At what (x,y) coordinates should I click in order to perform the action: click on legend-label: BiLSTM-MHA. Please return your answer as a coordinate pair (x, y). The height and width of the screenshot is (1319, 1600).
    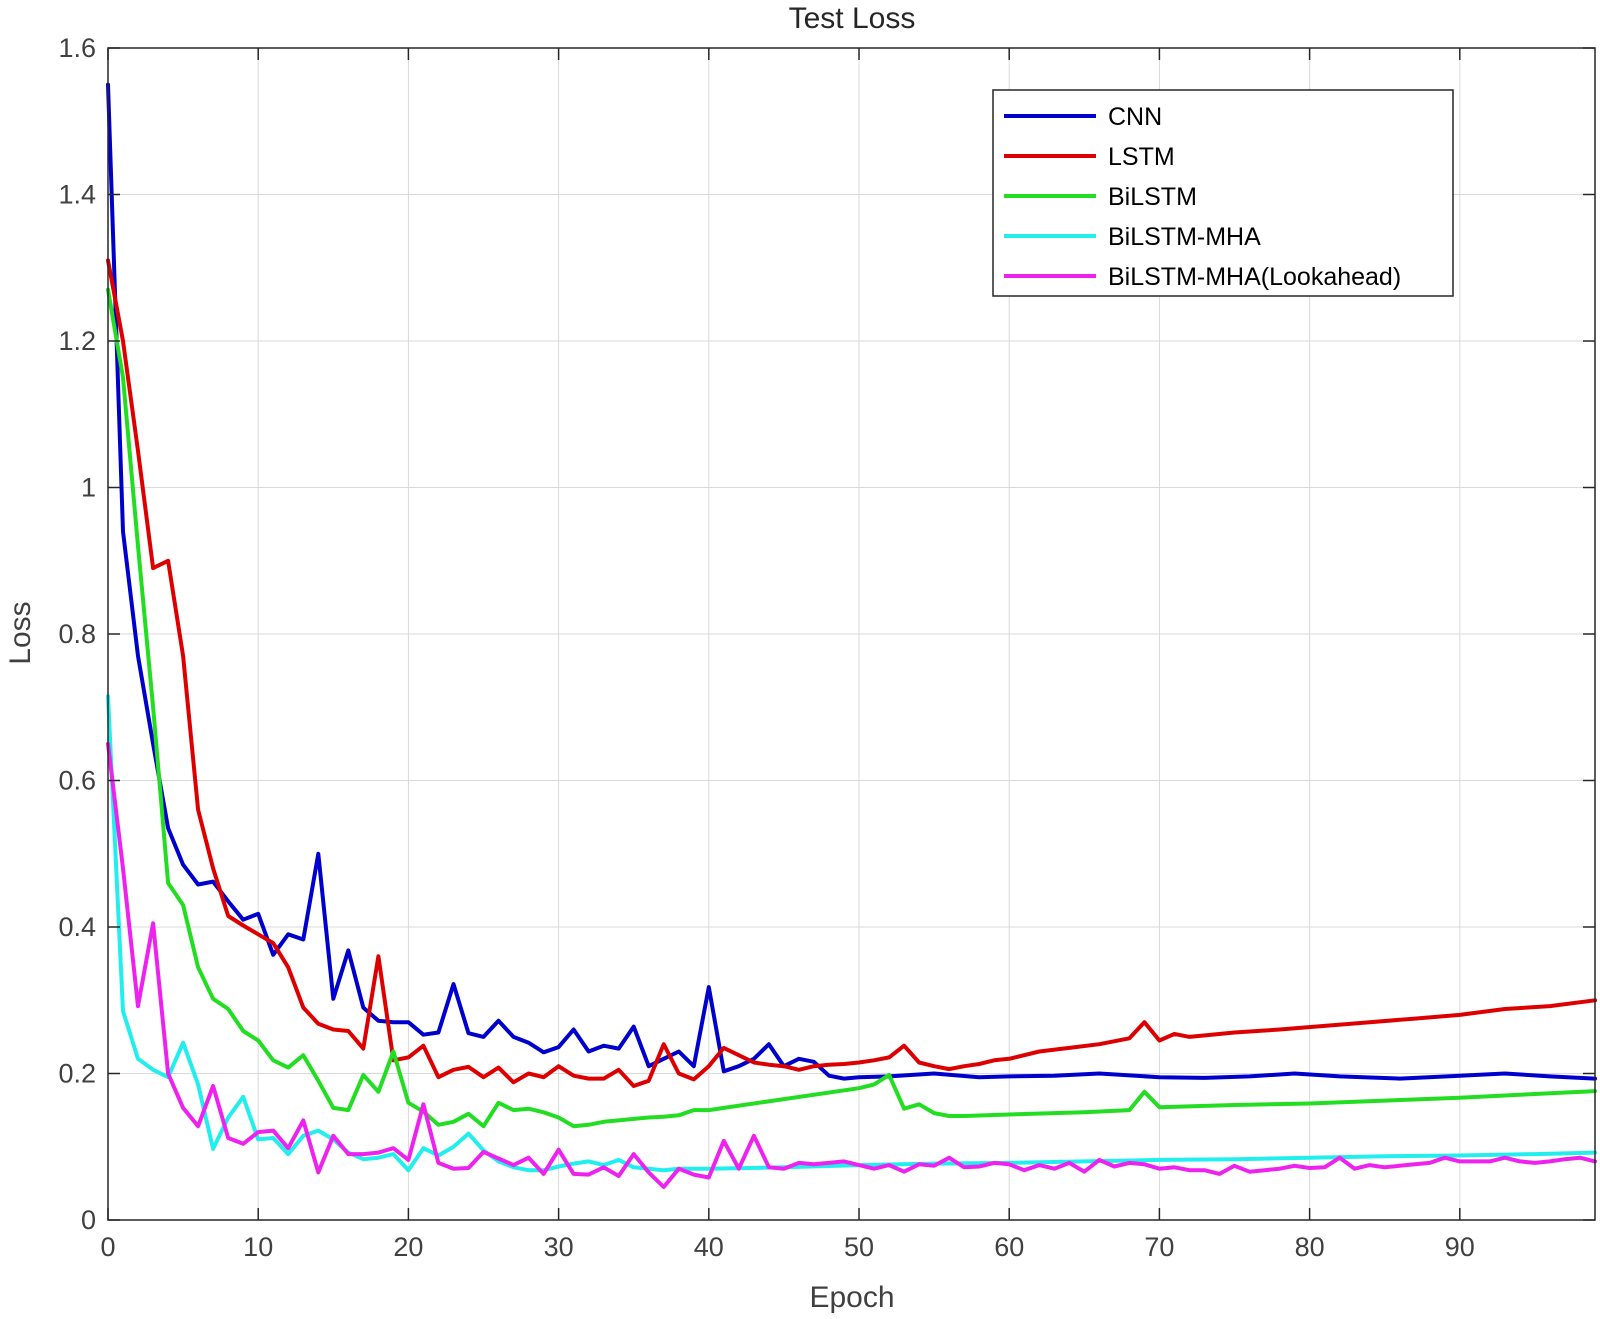
    Looking at the image, I should click on (1184, 237).